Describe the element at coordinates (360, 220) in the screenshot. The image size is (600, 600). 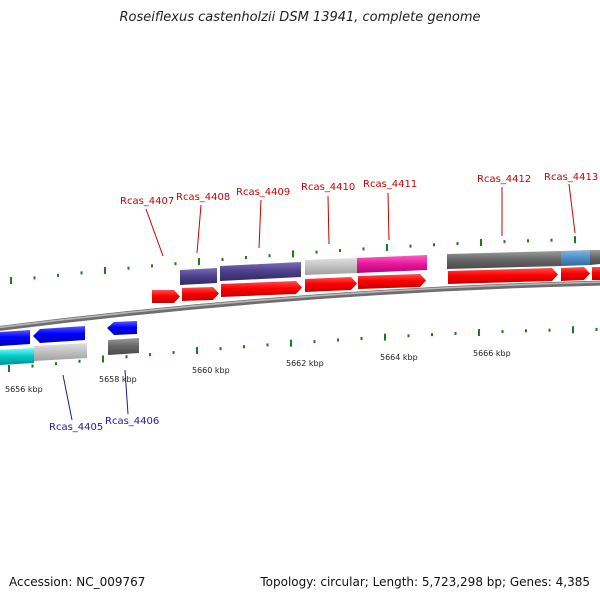
I see `top-label-leaders` at that location.